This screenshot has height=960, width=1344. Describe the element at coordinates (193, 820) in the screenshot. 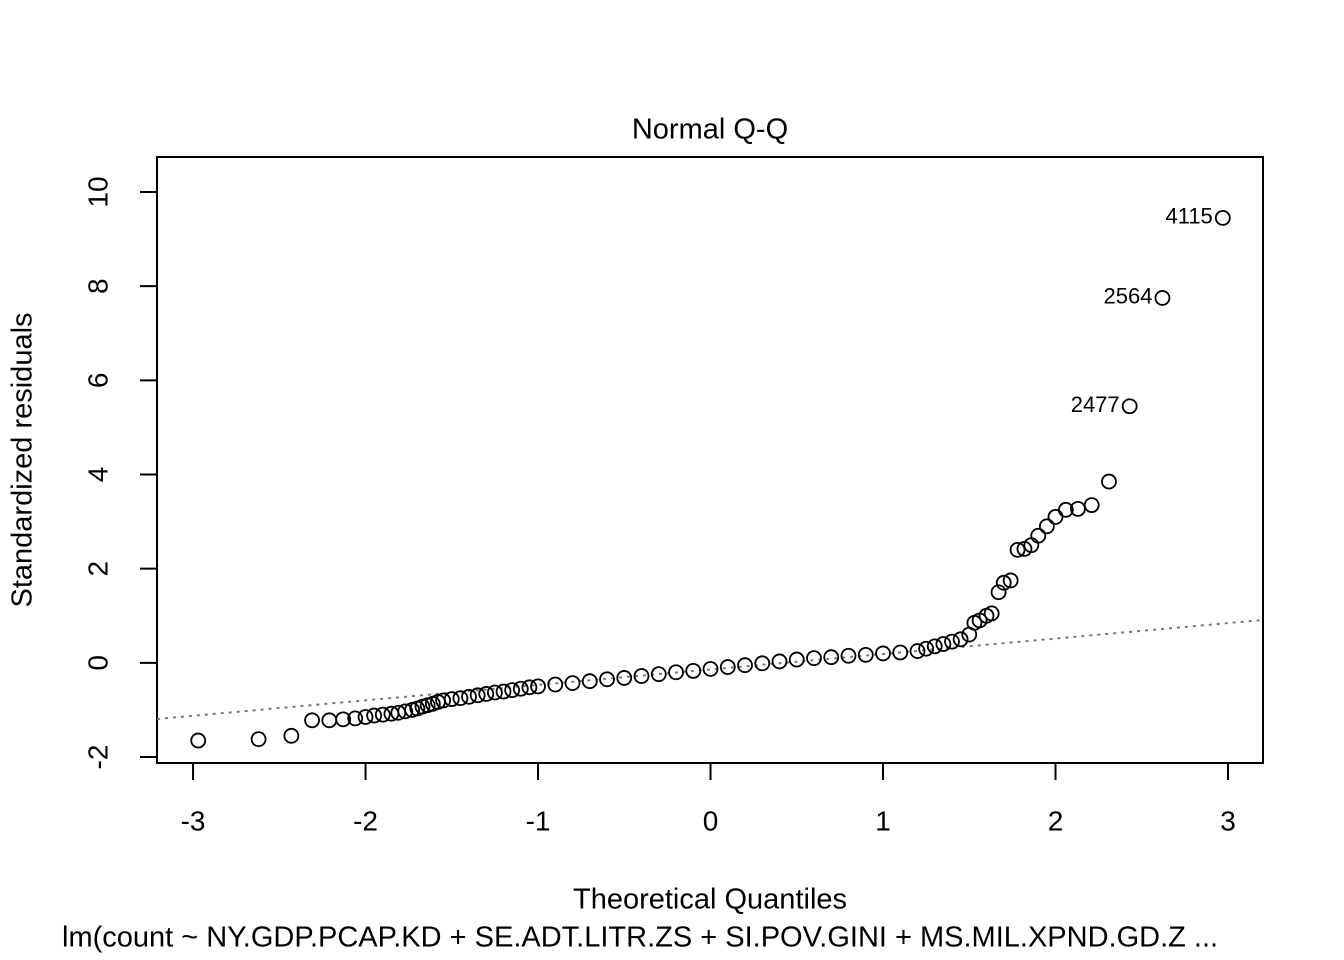

I see `x-tick-label: -3` at that location.